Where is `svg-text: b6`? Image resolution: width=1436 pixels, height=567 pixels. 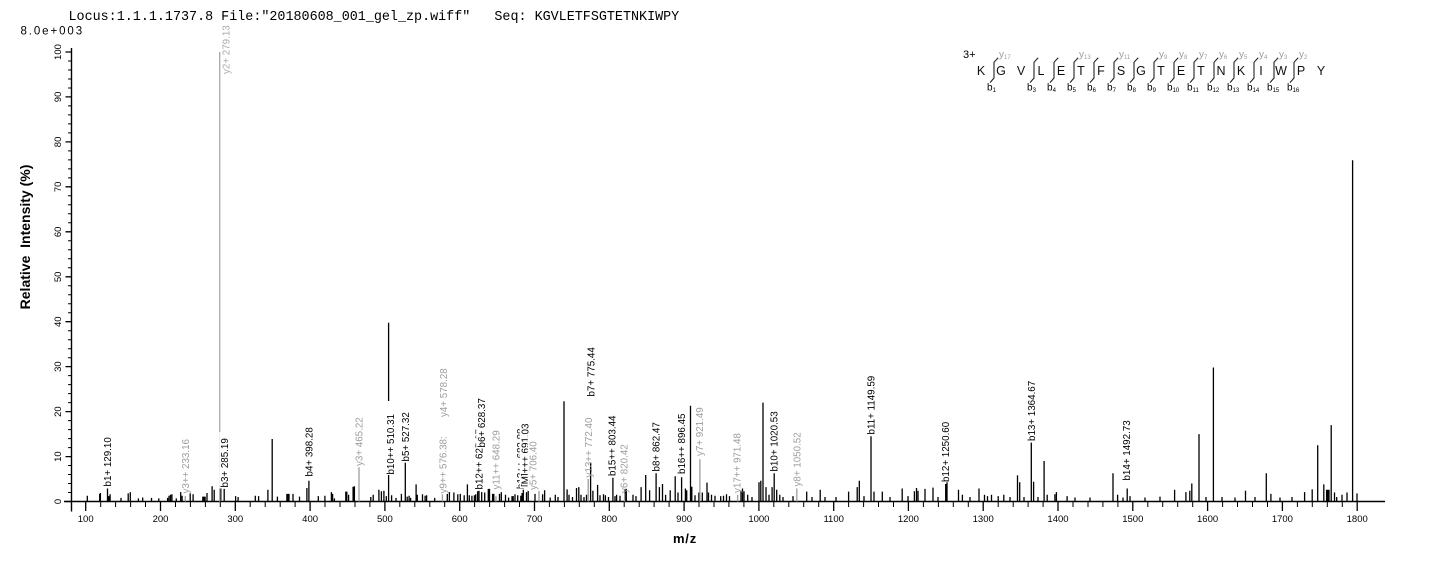 svg-text: b6 is located at coordinates (1092, 89).